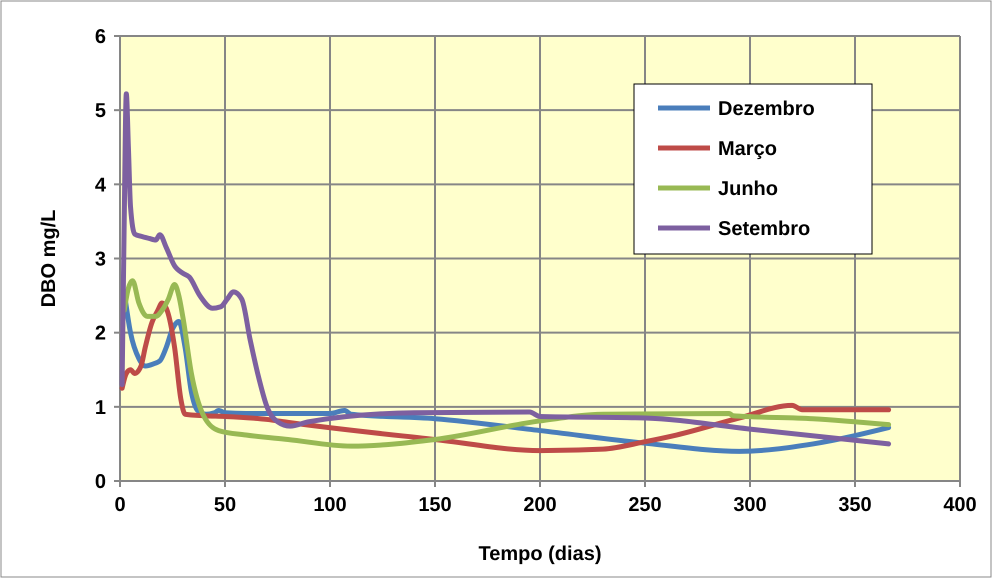 This screenshot has width=992, height=578. What do you see at coordinates (225, 505) in the screenshot?
I see `x-tick-label: 50` at bounding box center [225, 505].